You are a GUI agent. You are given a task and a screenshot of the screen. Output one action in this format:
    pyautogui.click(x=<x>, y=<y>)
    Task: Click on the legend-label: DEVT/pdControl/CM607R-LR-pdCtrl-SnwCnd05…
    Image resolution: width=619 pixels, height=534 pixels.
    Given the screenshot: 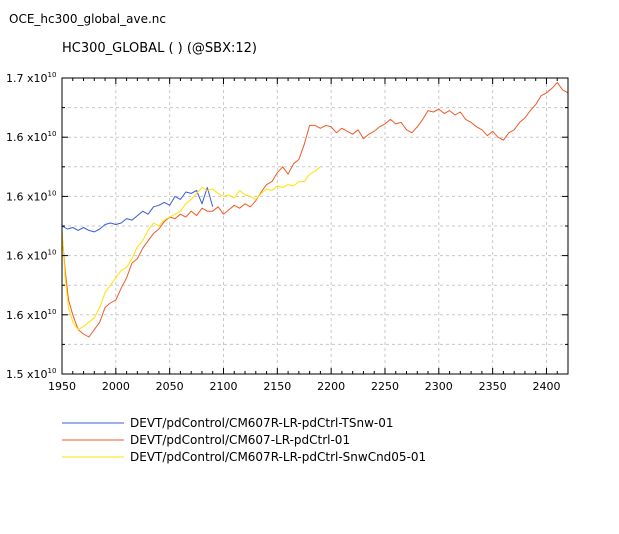 What is the action you would take?
    pyautogui.click(x=278, y=457)
    